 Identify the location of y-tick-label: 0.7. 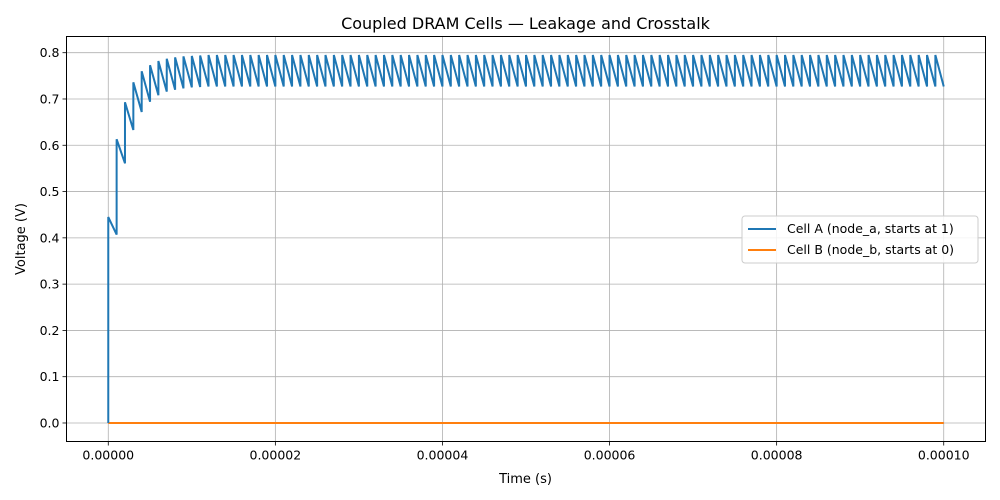
(50, 98).